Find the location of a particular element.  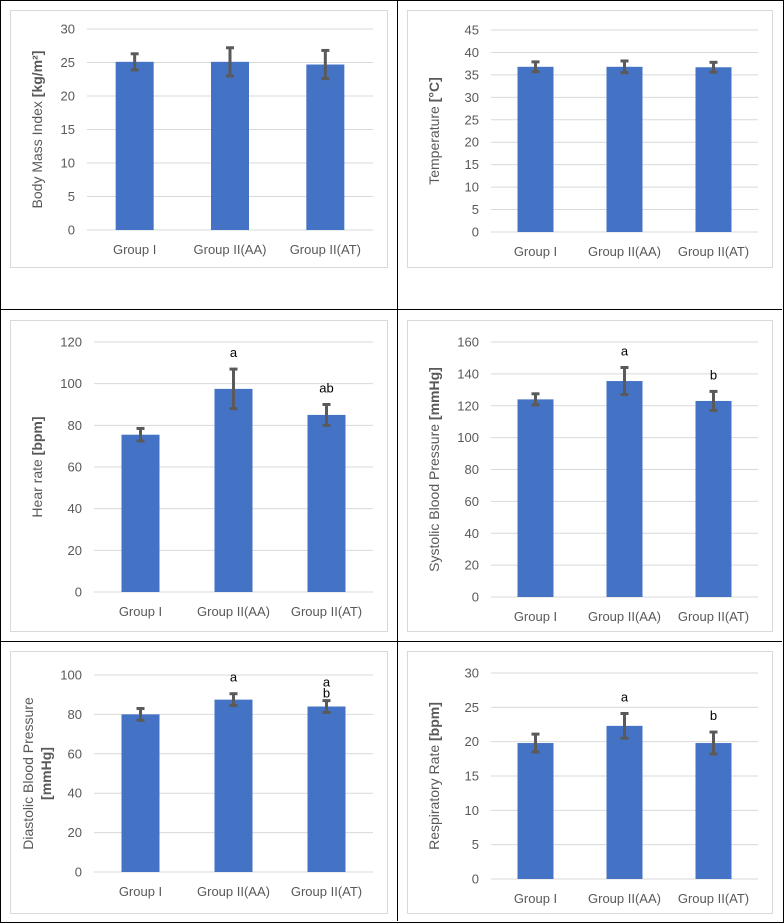

grid-divider-vertical is located at coordinates (397, 460).